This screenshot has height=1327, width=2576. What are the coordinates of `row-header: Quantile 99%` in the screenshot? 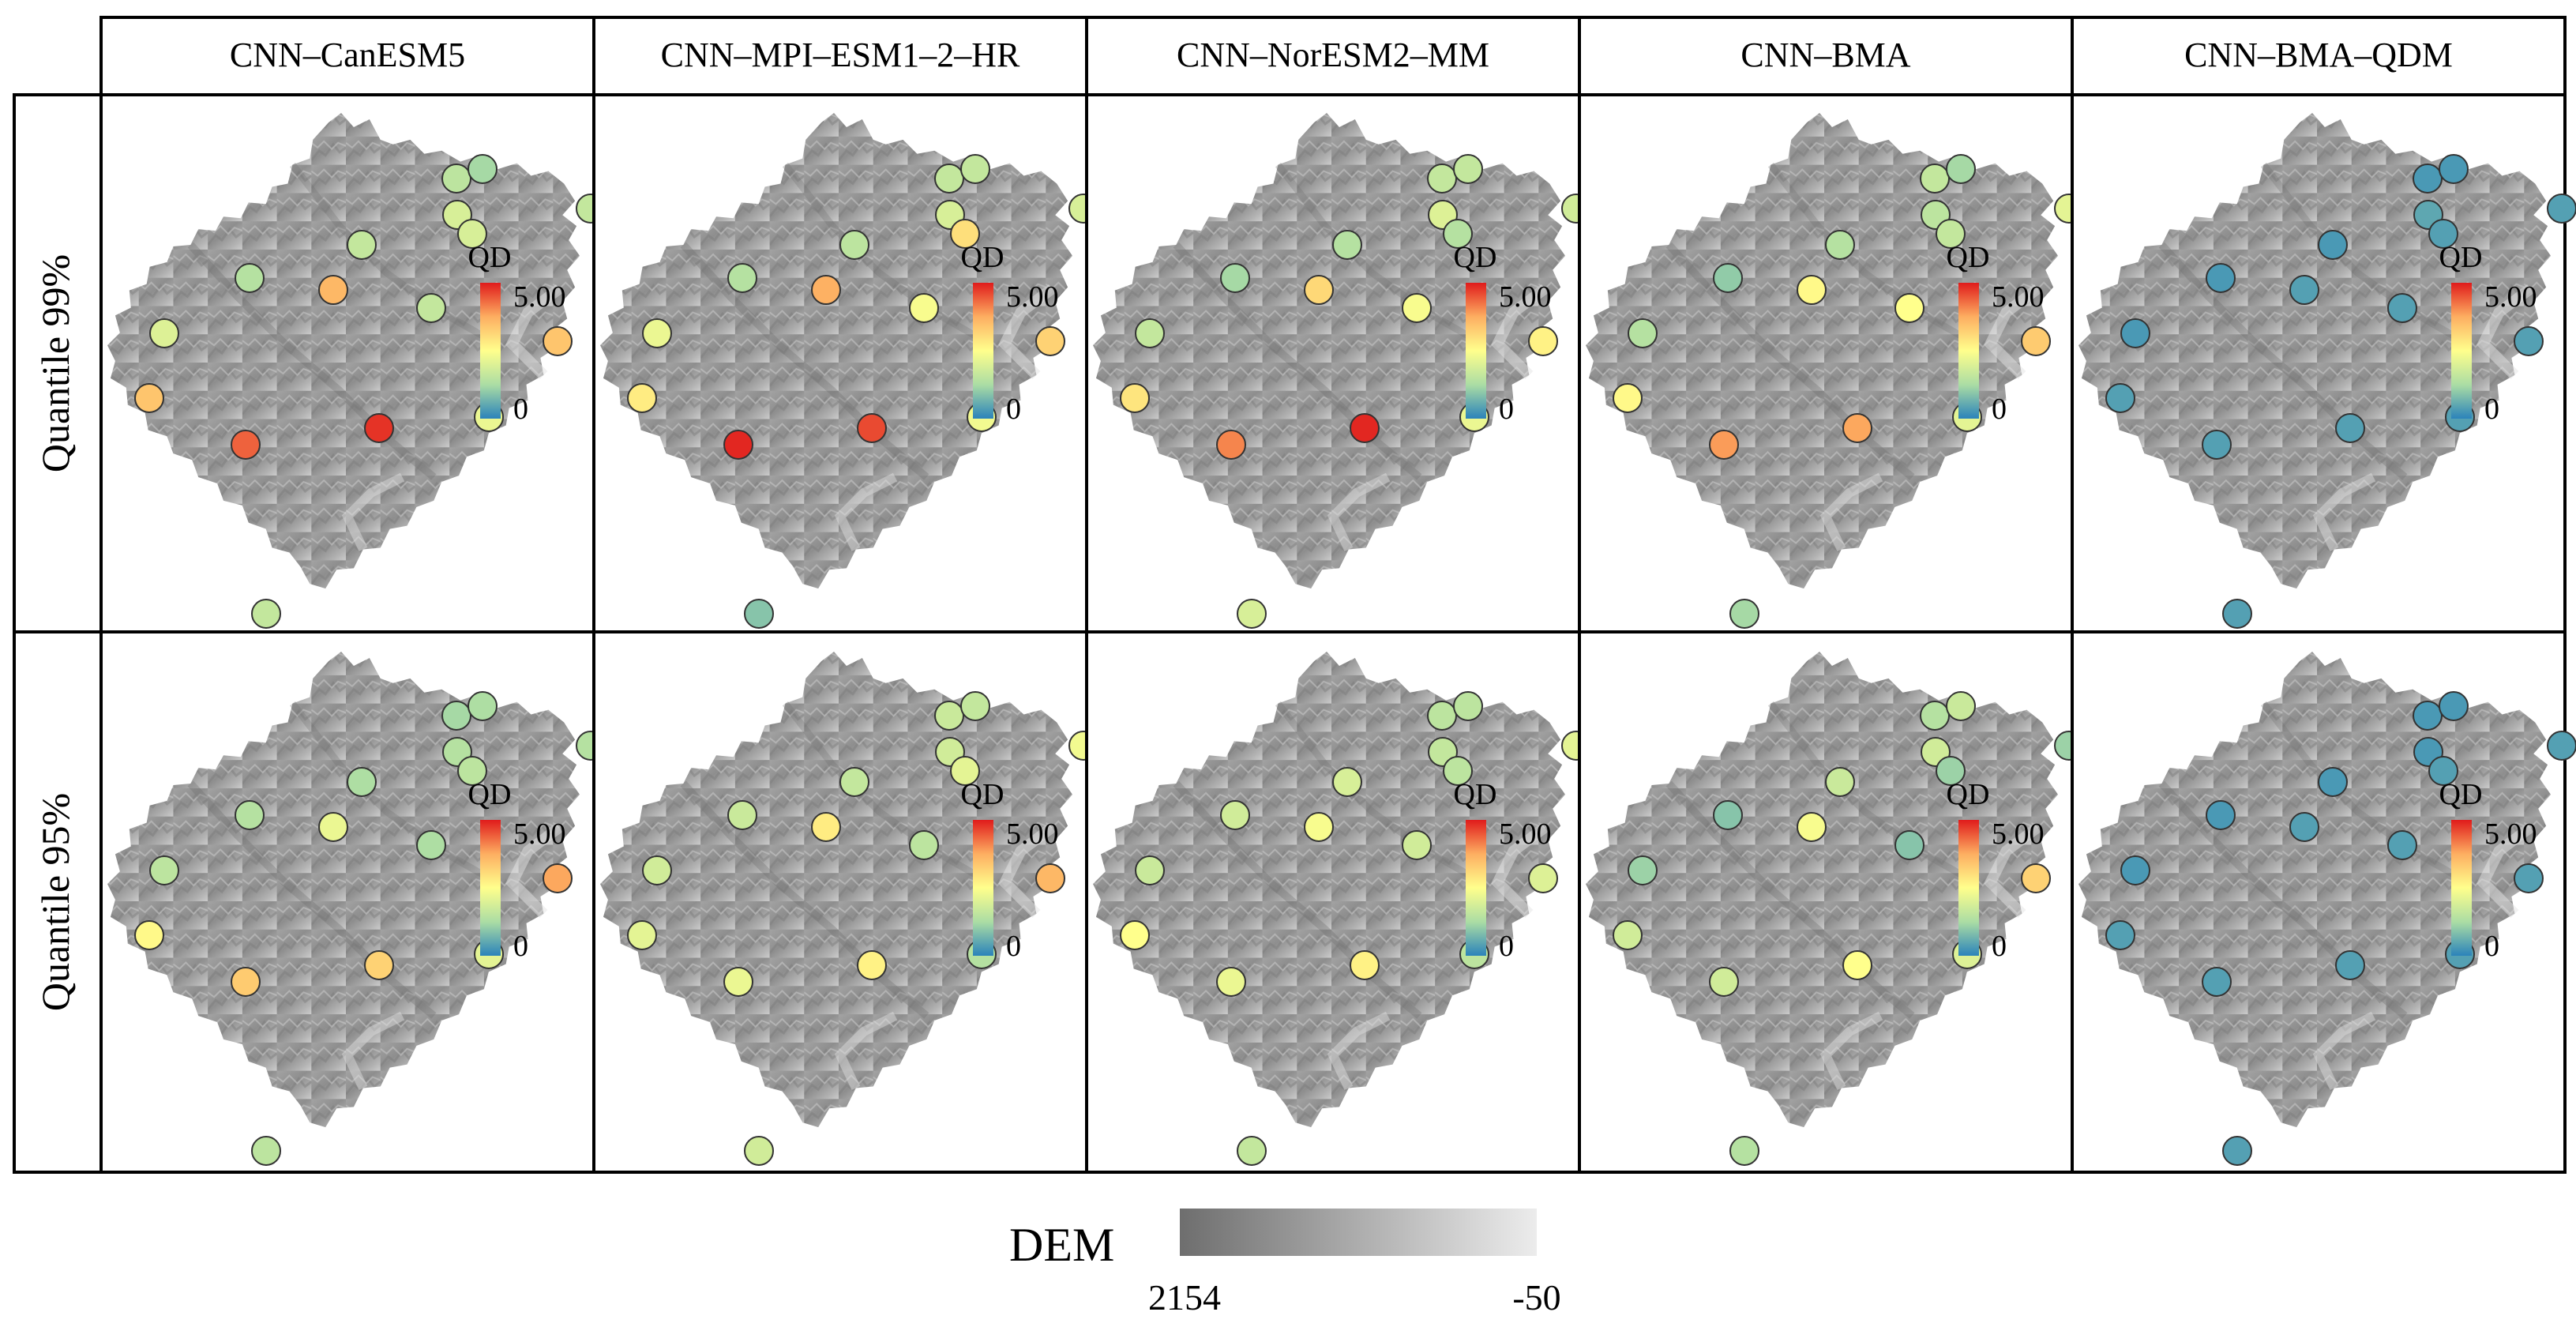 It's located at (58, 363).